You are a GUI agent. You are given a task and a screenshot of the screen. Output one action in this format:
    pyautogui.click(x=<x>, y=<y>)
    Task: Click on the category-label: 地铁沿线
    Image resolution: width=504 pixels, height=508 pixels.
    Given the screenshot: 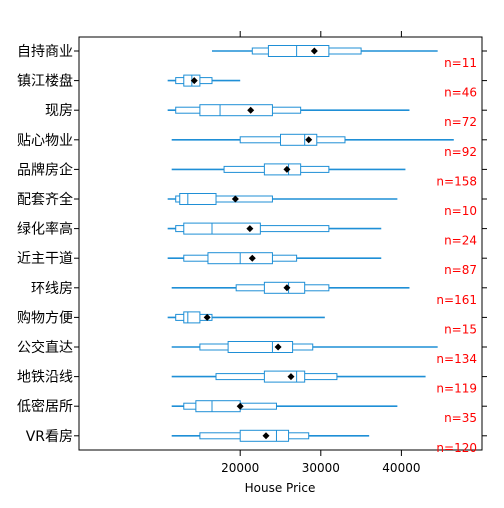 What is the action you would take?
    pyautogui.click(x=45, y=378)
    